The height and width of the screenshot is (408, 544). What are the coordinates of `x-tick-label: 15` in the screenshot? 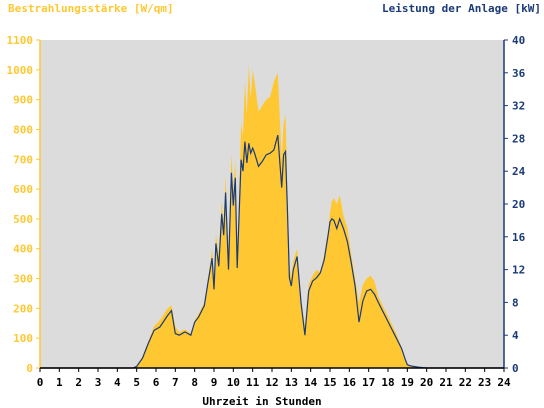 It's located at (329, 382).